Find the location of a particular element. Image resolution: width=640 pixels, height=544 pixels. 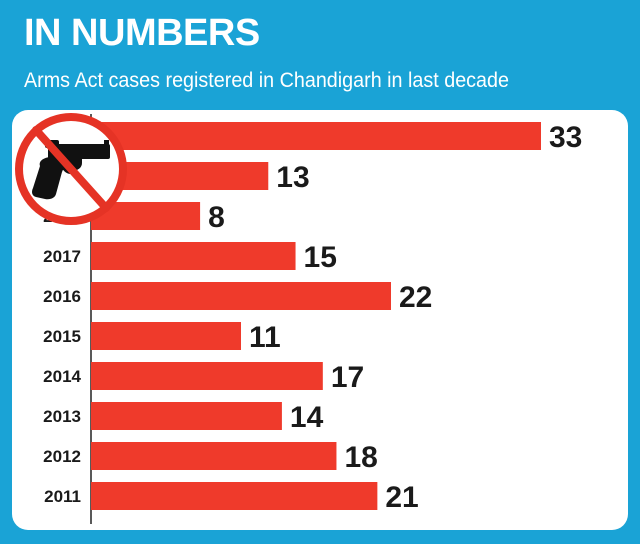

category-label: 2016 is located at coordinates (62, 296).